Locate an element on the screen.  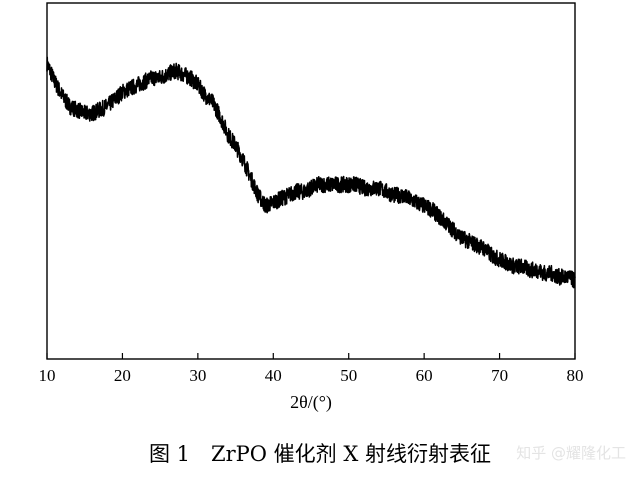
x-tick-label: 80 is located at coordinates (575, 375).